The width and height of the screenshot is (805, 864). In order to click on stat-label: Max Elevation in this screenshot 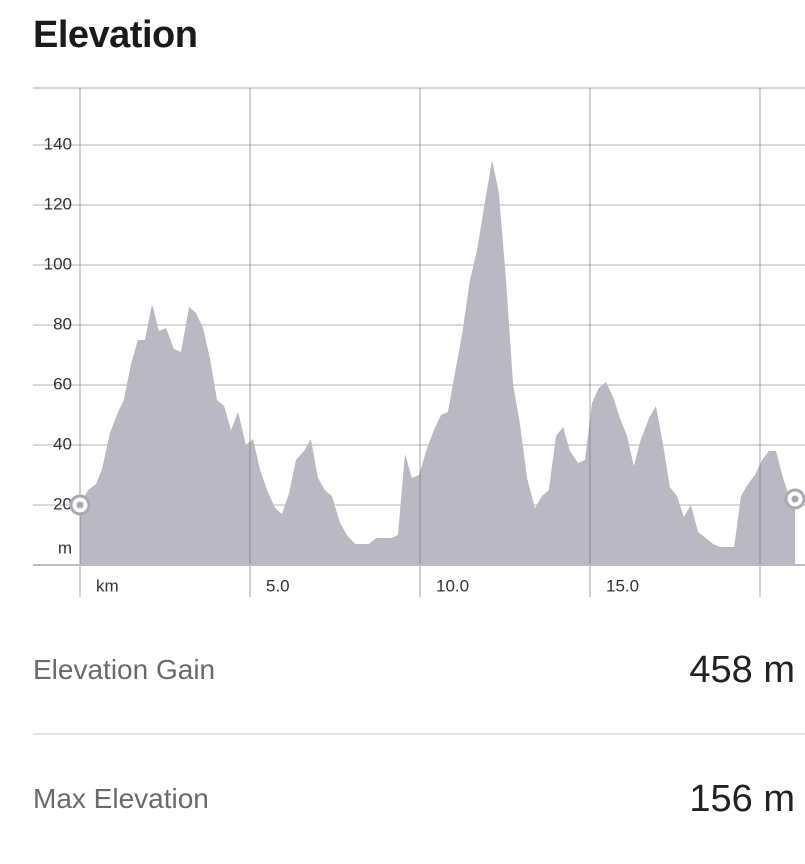, I will do `click(121, 798)`.